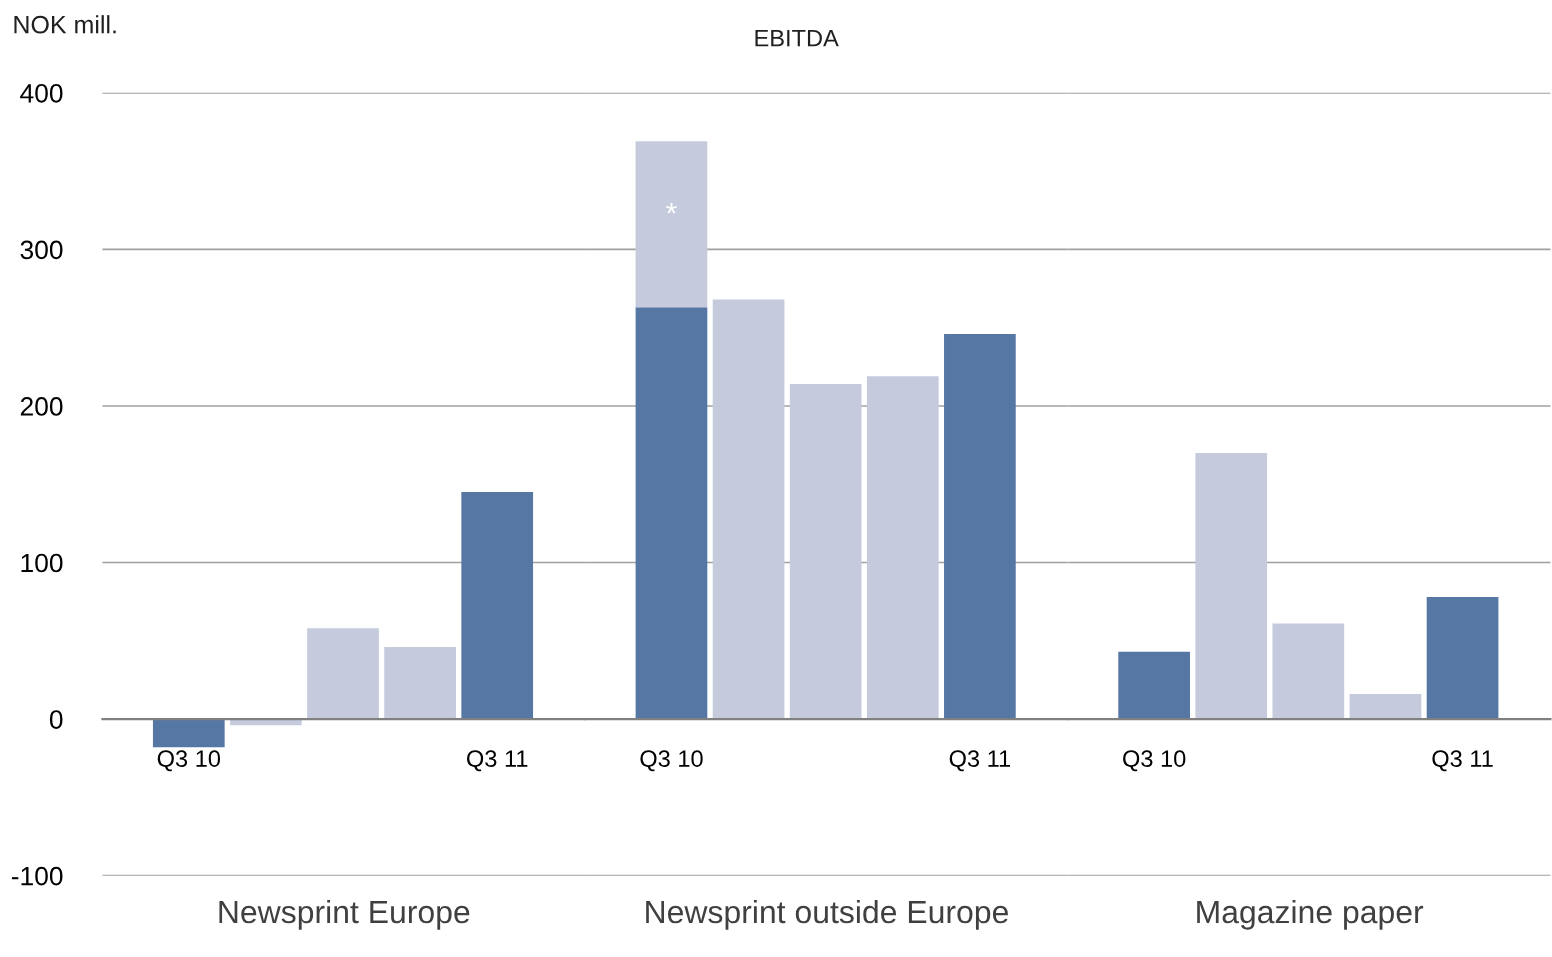  I want to click on y-tick-label: 200, so click(41, 406).